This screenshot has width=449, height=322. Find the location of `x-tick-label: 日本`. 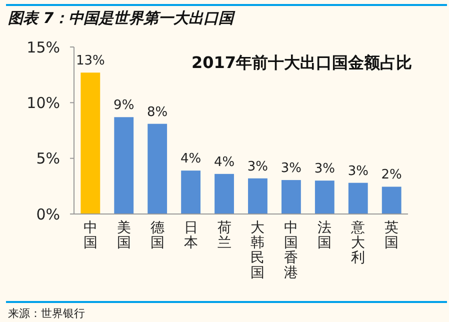

x-tick-label: 日本 is located at coordinates (191, 235).